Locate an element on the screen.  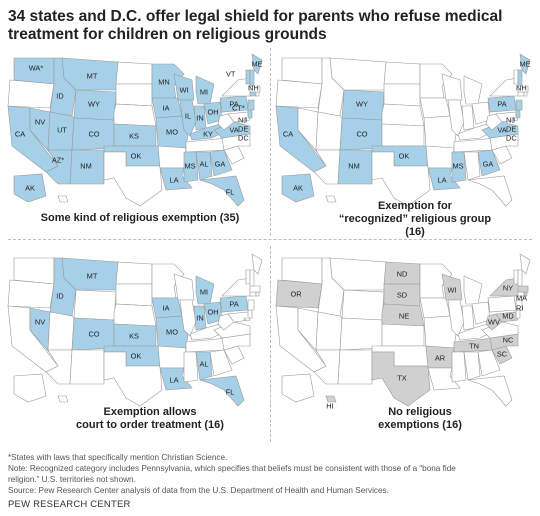
state-label-or: OR is located at coordinates (295, 294).